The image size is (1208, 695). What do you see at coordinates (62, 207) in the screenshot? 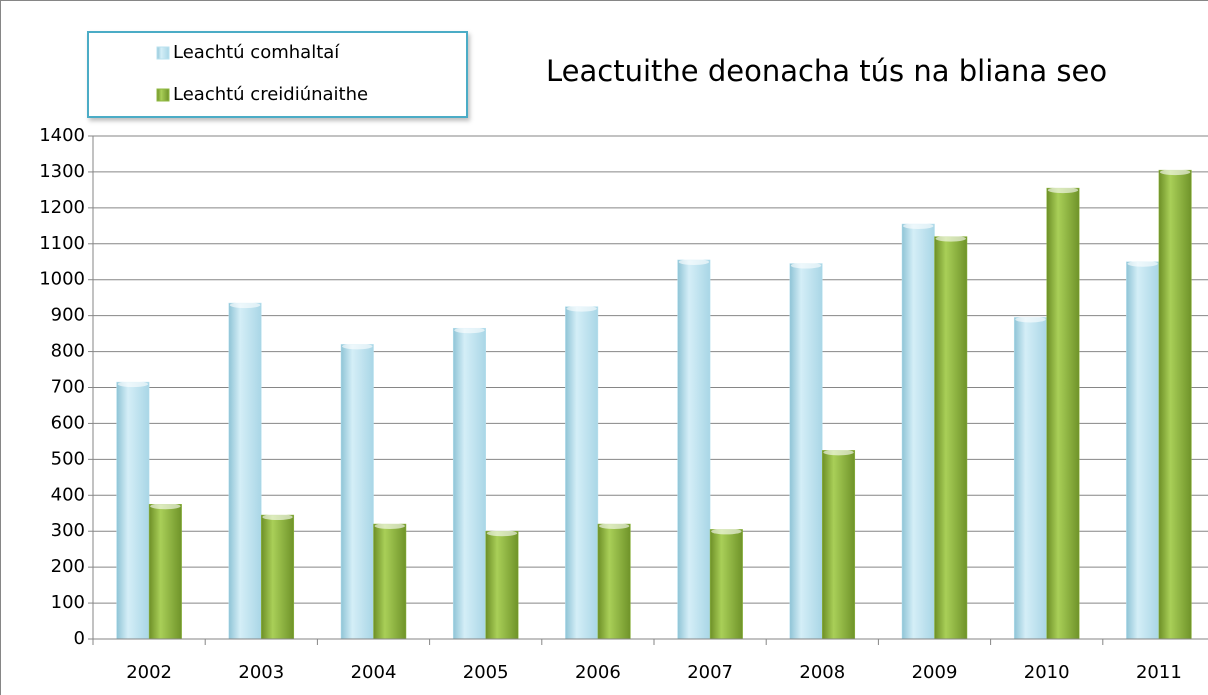
I see `y-tick-label: 1200` at bounding box center [62, 207].